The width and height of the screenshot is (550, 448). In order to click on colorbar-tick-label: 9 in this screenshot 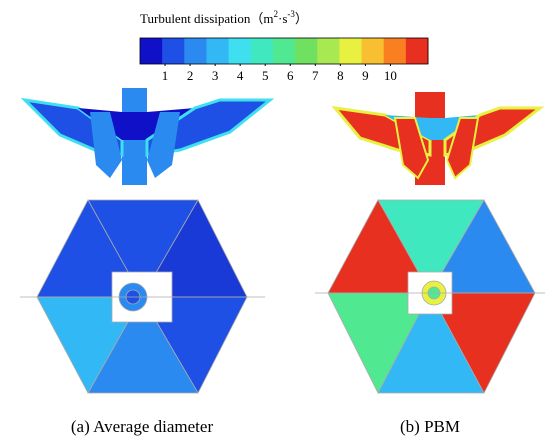, I will do `click(365, 75)`.